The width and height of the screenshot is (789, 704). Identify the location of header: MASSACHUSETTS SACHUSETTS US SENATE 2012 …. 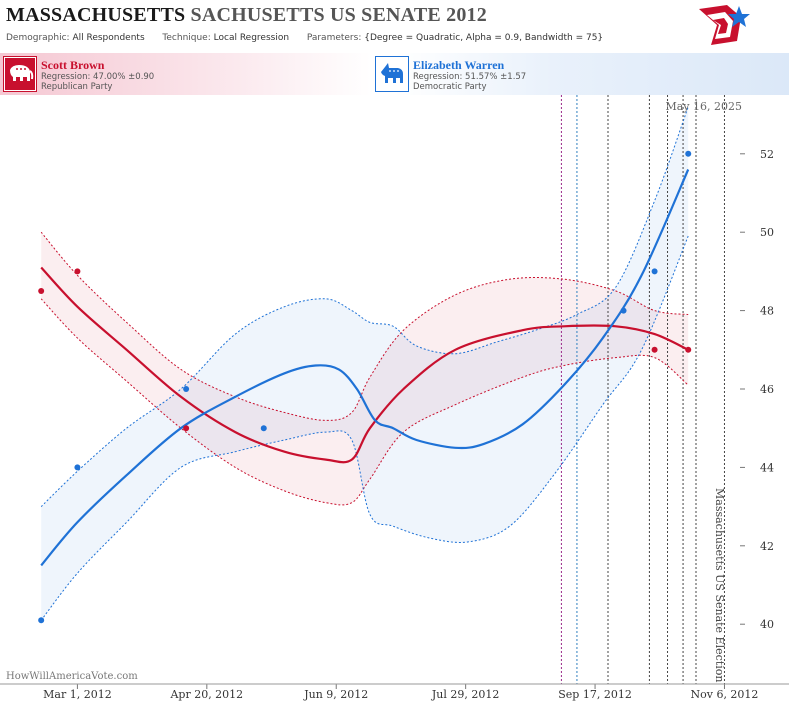
(394, 25).